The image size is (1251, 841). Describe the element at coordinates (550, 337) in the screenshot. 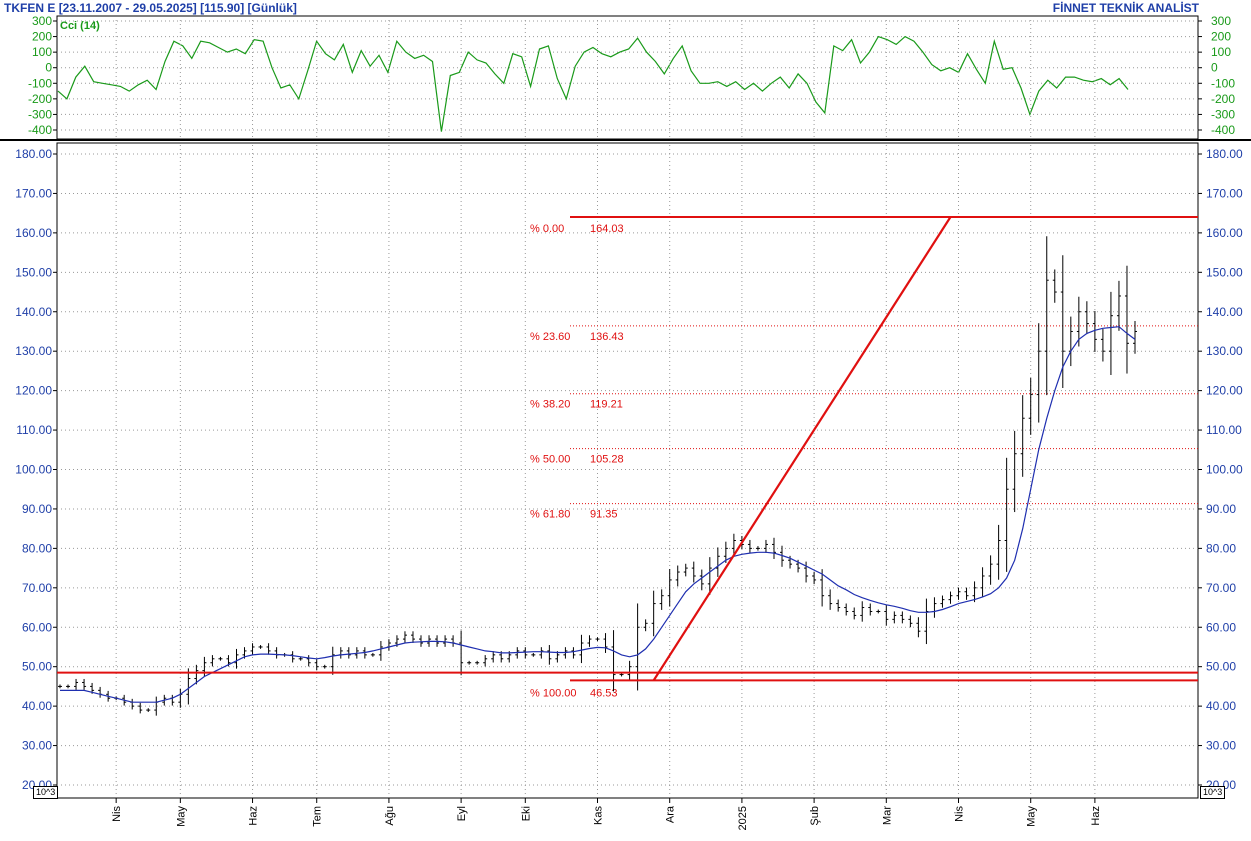

I see `fib-level-label: % 23.60` at that location.